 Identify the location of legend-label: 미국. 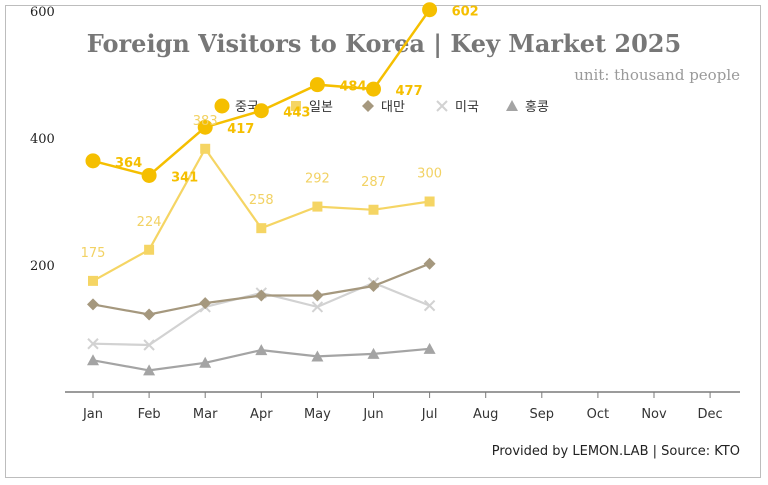
(467, 107).